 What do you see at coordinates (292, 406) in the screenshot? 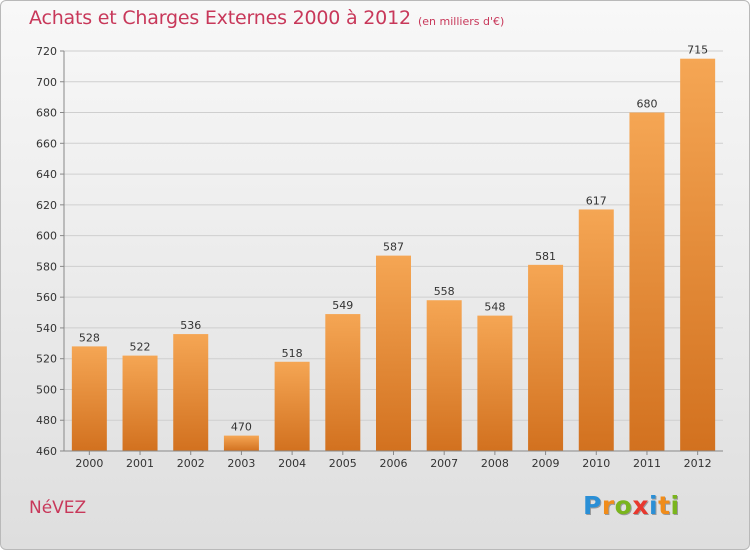
I see `bar-2004` at bounding box center [292, 406].